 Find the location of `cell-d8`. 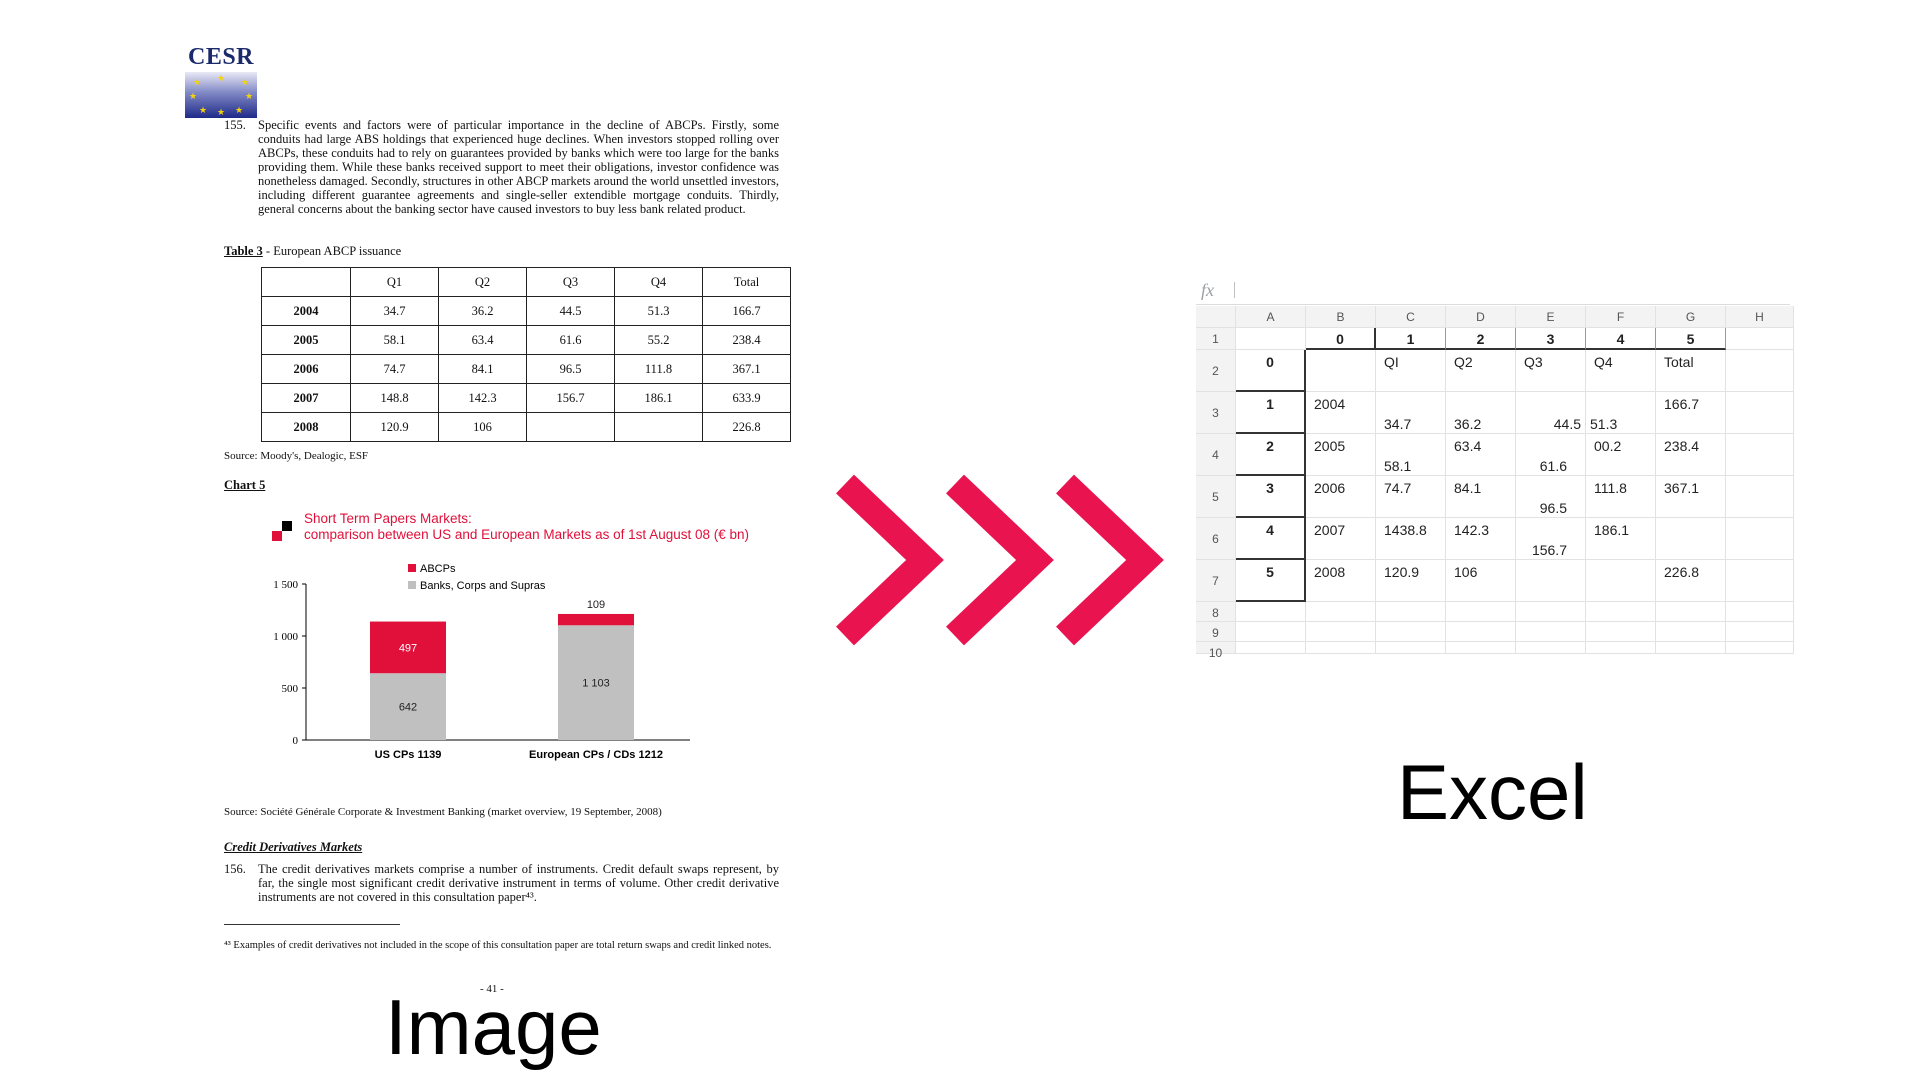

cell-d8 is located at coordinates (1481, 612).